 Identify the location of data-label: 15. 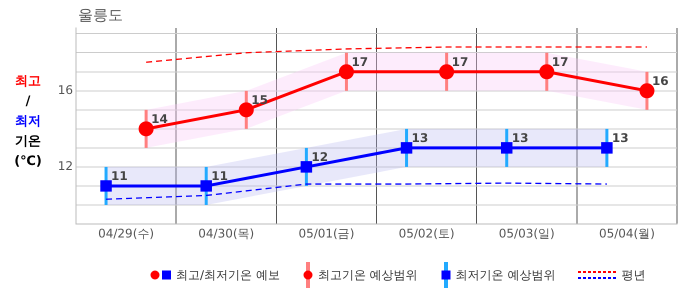
(259, 99).